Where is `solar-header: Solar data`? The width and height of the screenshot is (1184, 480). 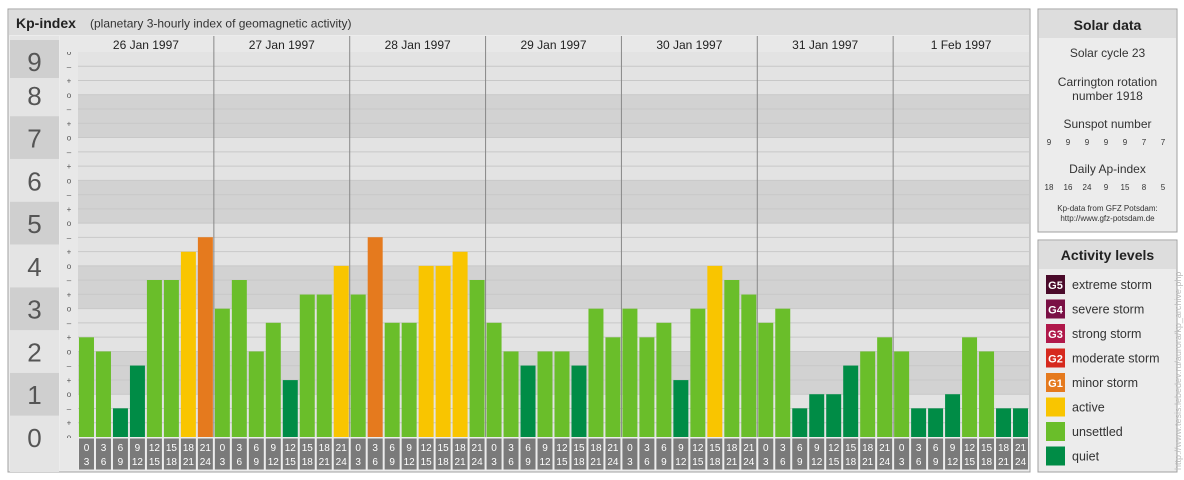 solar-header: Solar data is located at coordinates (1108, 25).